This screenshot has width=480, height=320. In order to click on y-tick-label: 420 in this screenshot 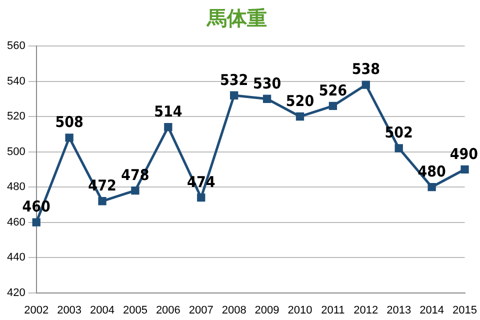, I will do `click(16, 292)`.